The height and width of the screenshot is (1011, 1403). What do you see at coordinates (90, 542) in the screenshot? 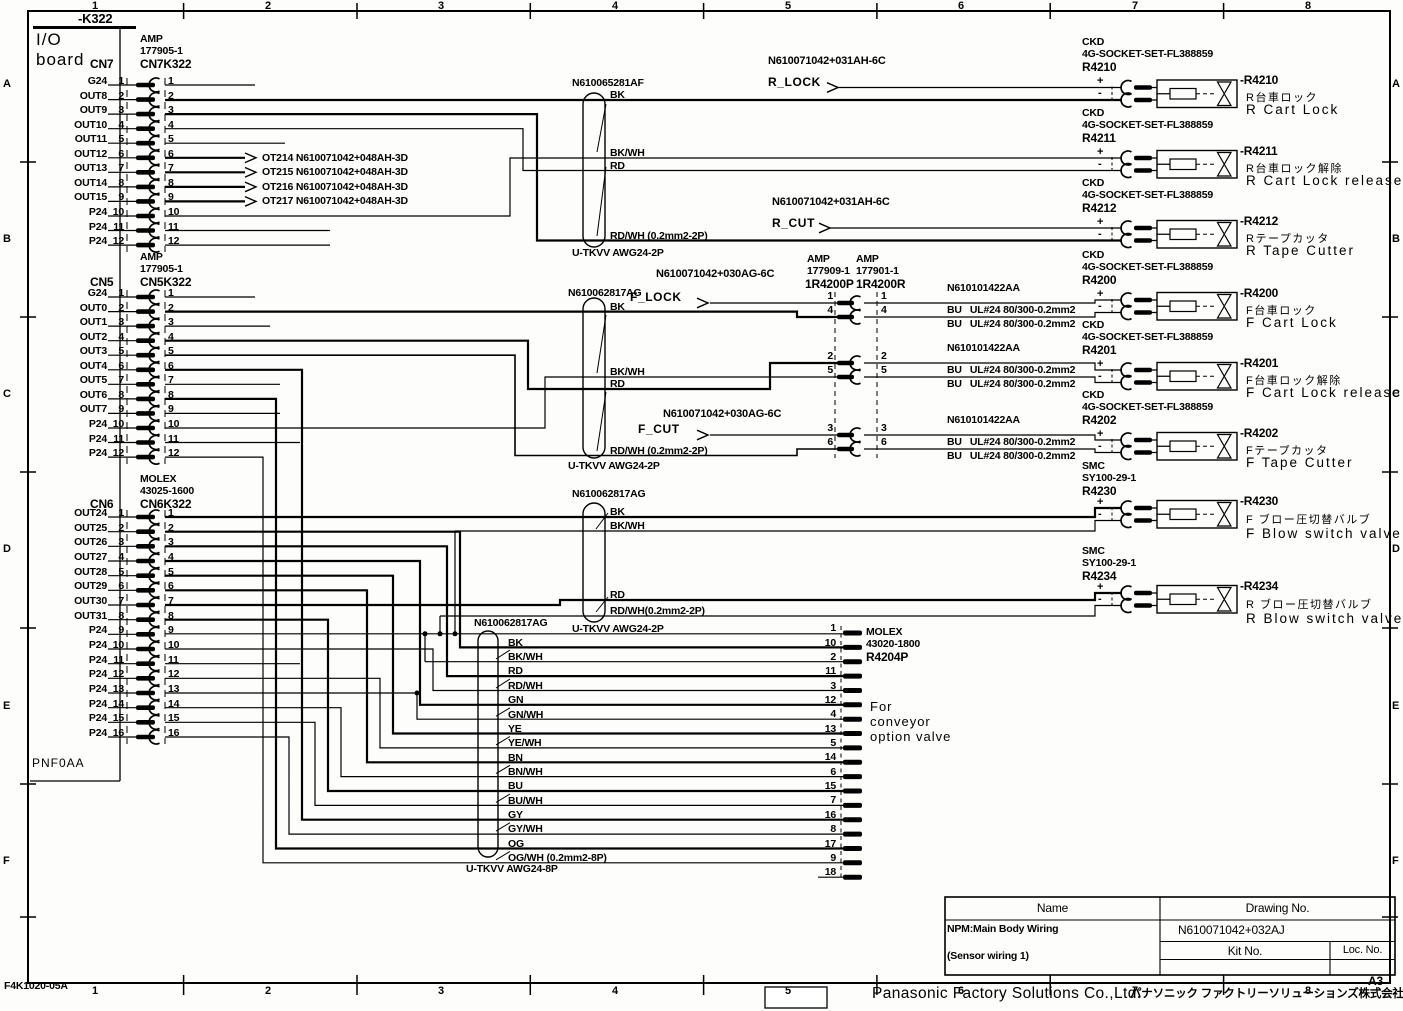
I see `pin-signal: OUT26` at bounding box center [90, 542].